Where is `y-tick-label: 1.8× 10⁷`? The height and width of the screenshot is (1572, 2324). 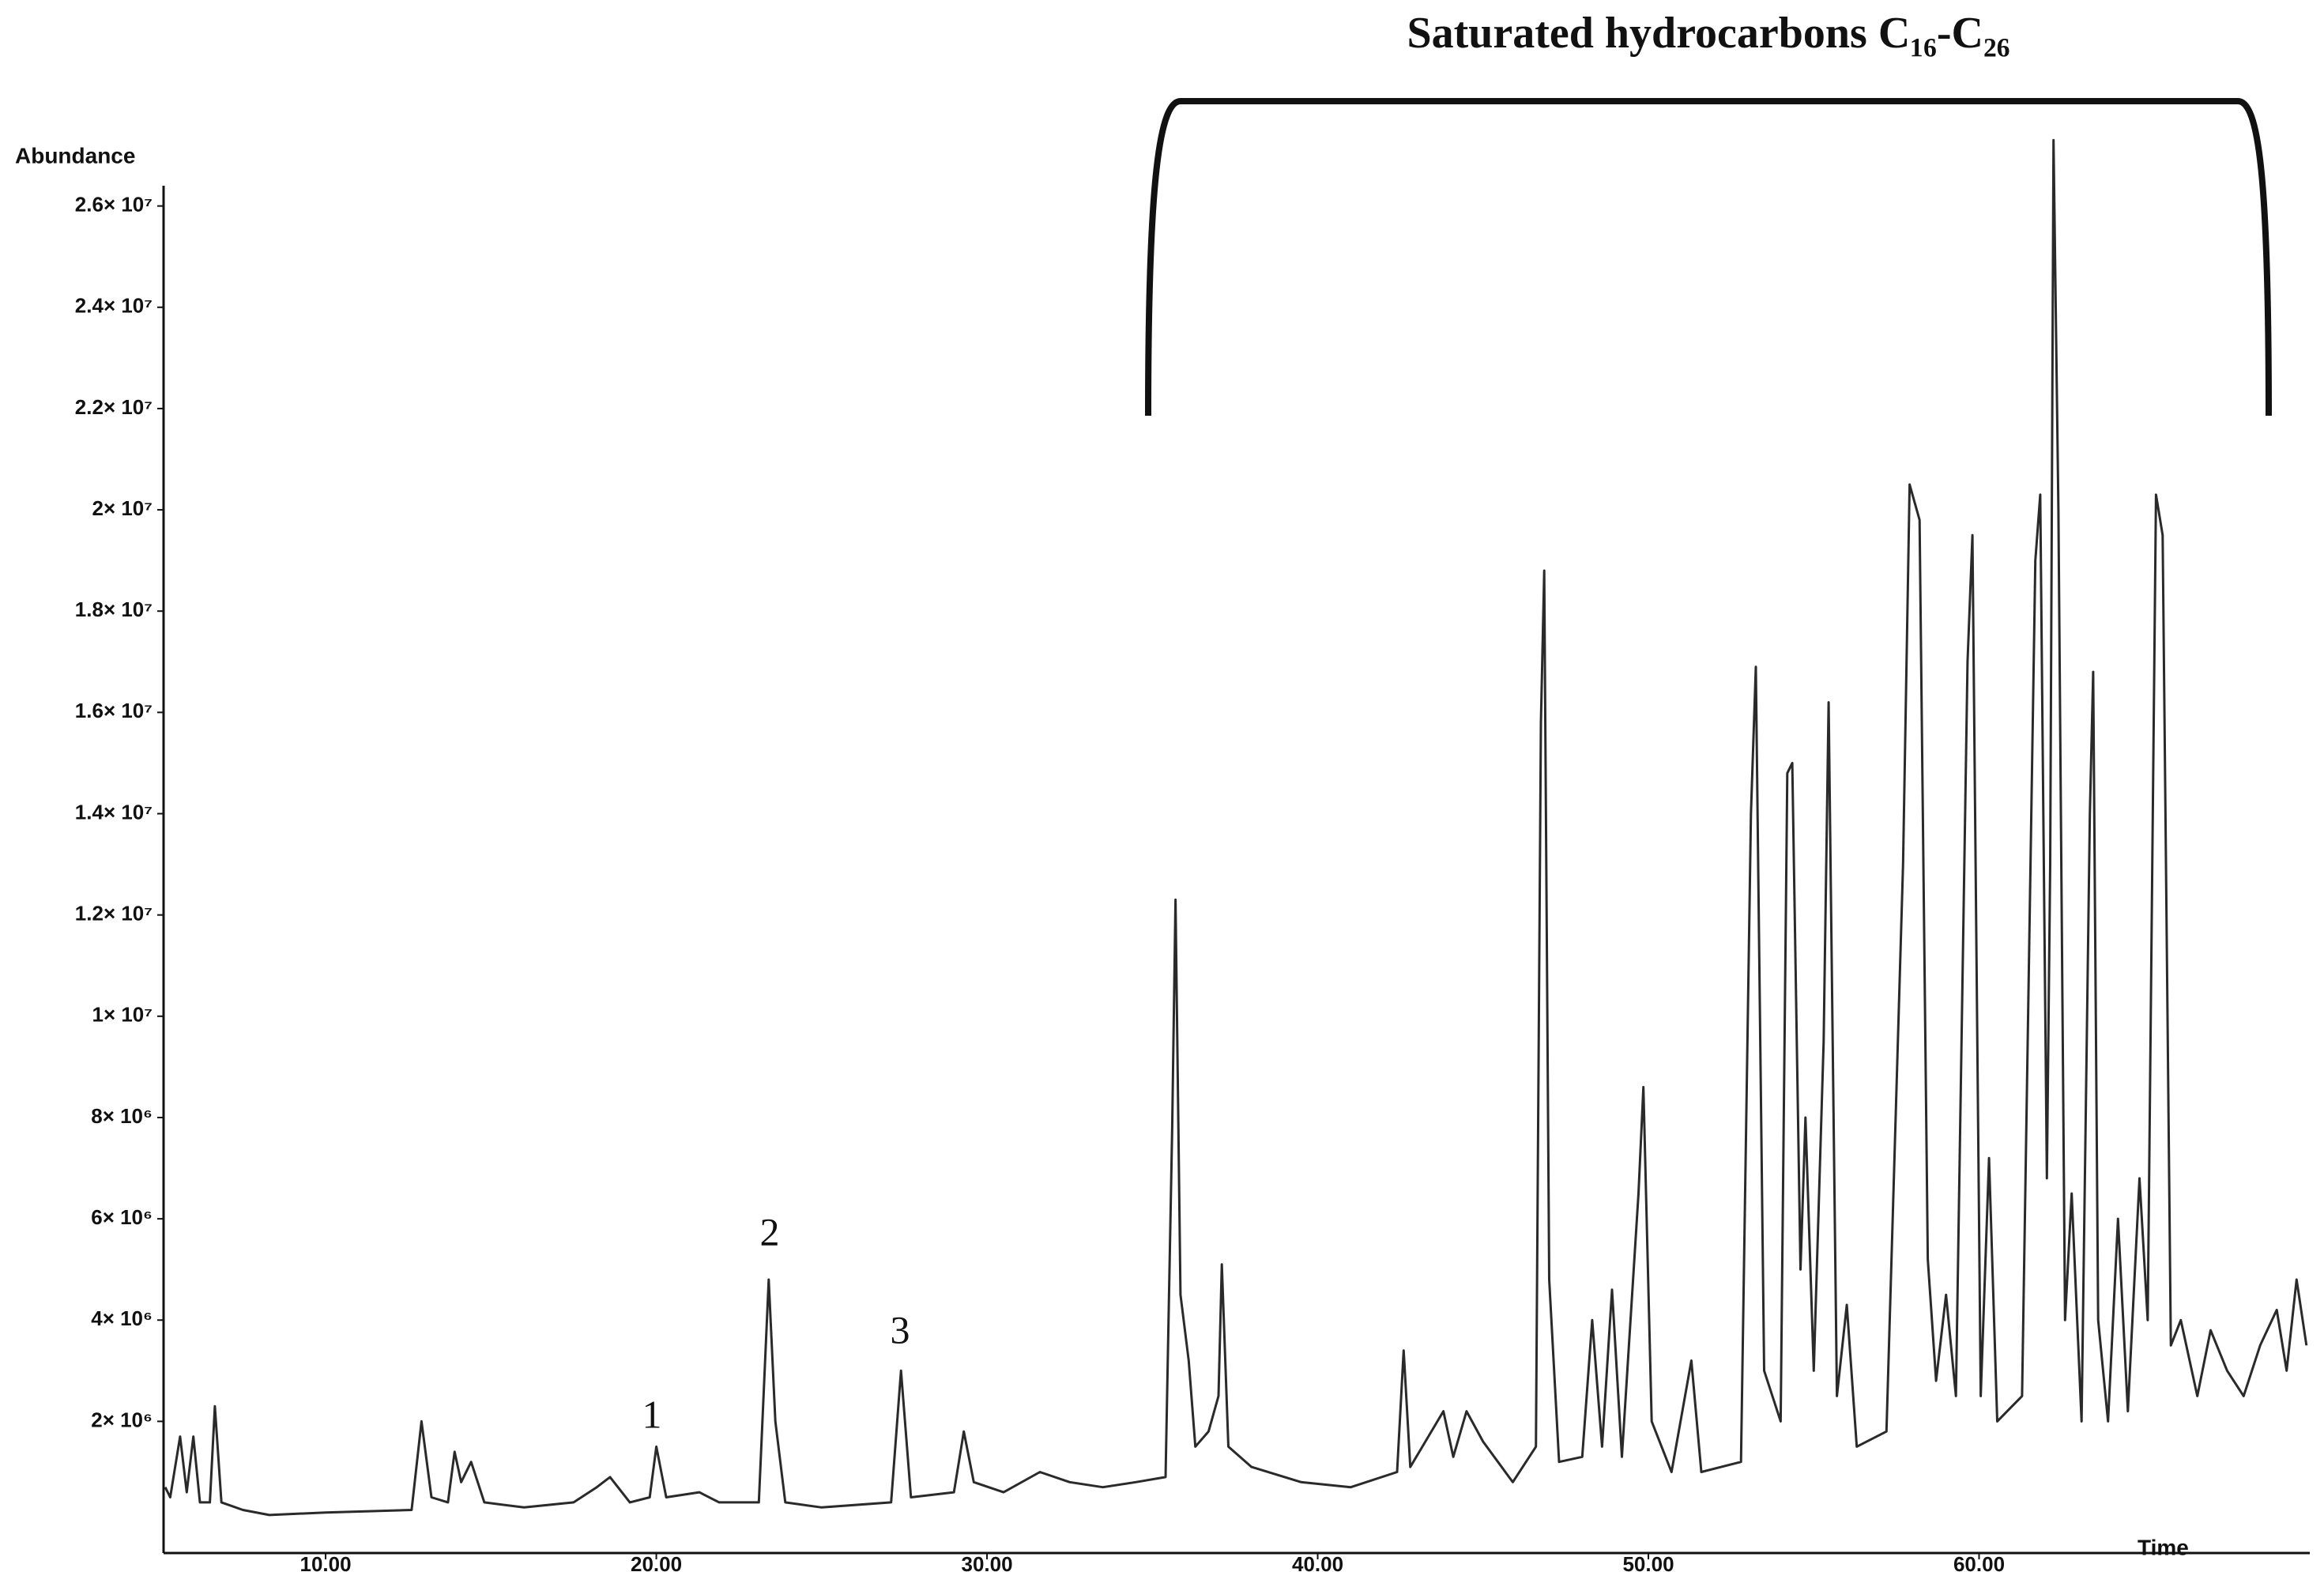 y-tick-label: 1.8× 10⁷ is located at coordinates (114, 609).